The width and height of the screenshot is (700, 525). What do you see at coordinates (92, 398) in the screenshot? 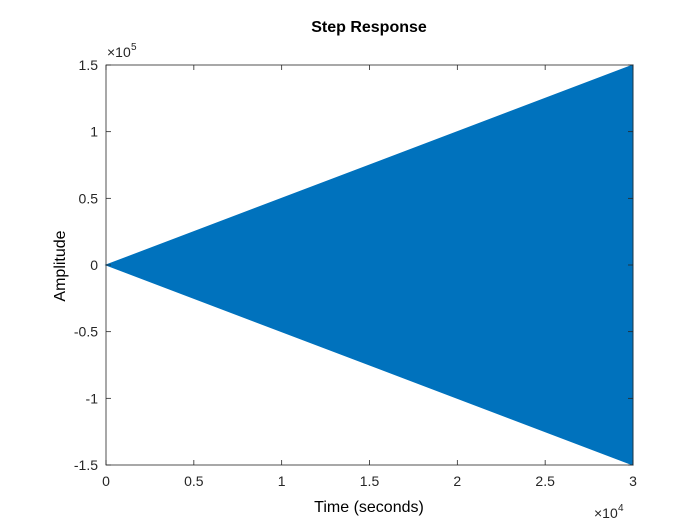
I see `y-tick-label: -1` at bounding box center [92, 398].